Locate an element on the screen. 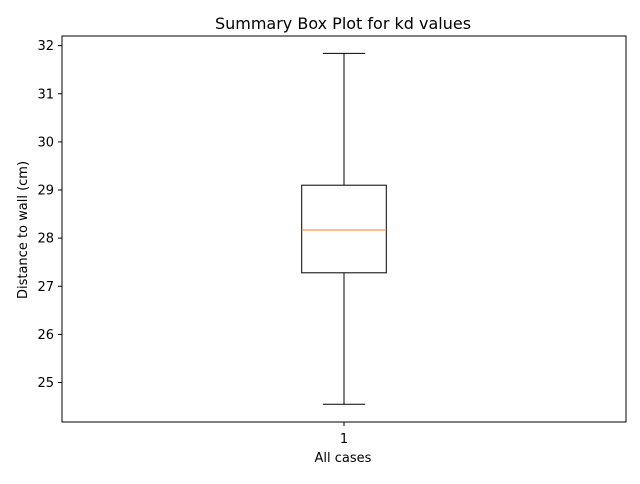  box-plot-elements is located at coordinates (344, 228).